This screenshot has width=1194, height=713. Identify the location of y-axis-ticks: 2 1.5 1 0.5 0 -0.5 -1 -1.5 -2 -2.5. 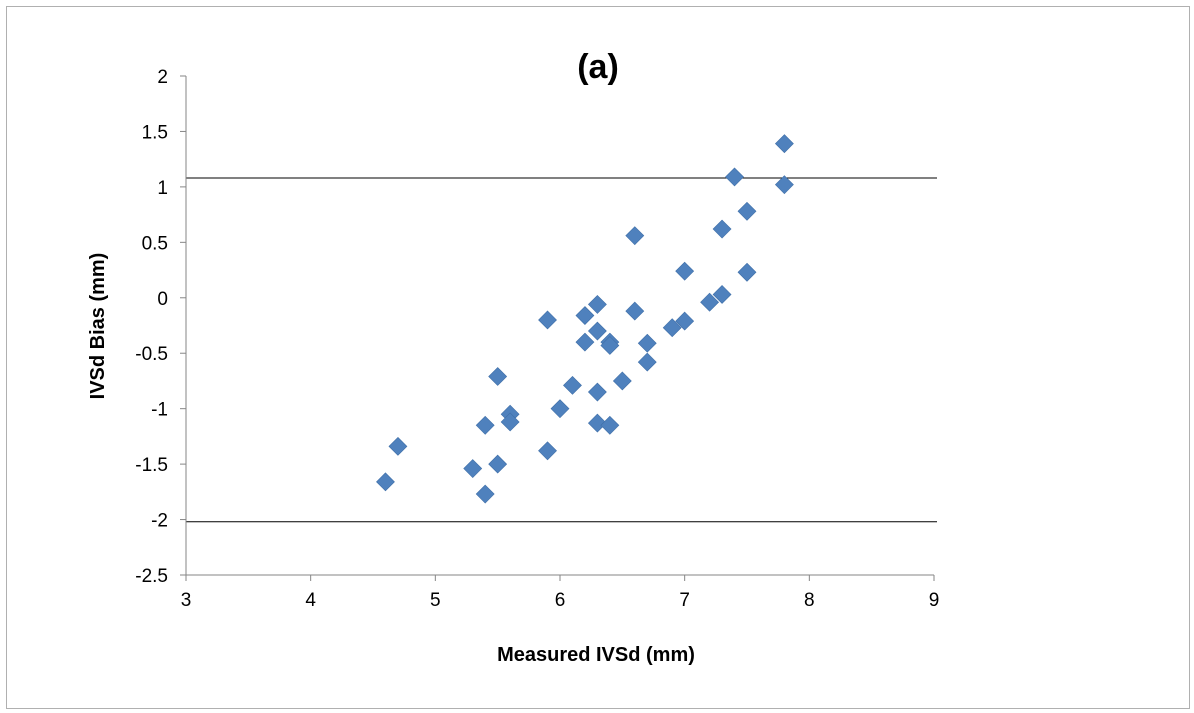
(160, 327).